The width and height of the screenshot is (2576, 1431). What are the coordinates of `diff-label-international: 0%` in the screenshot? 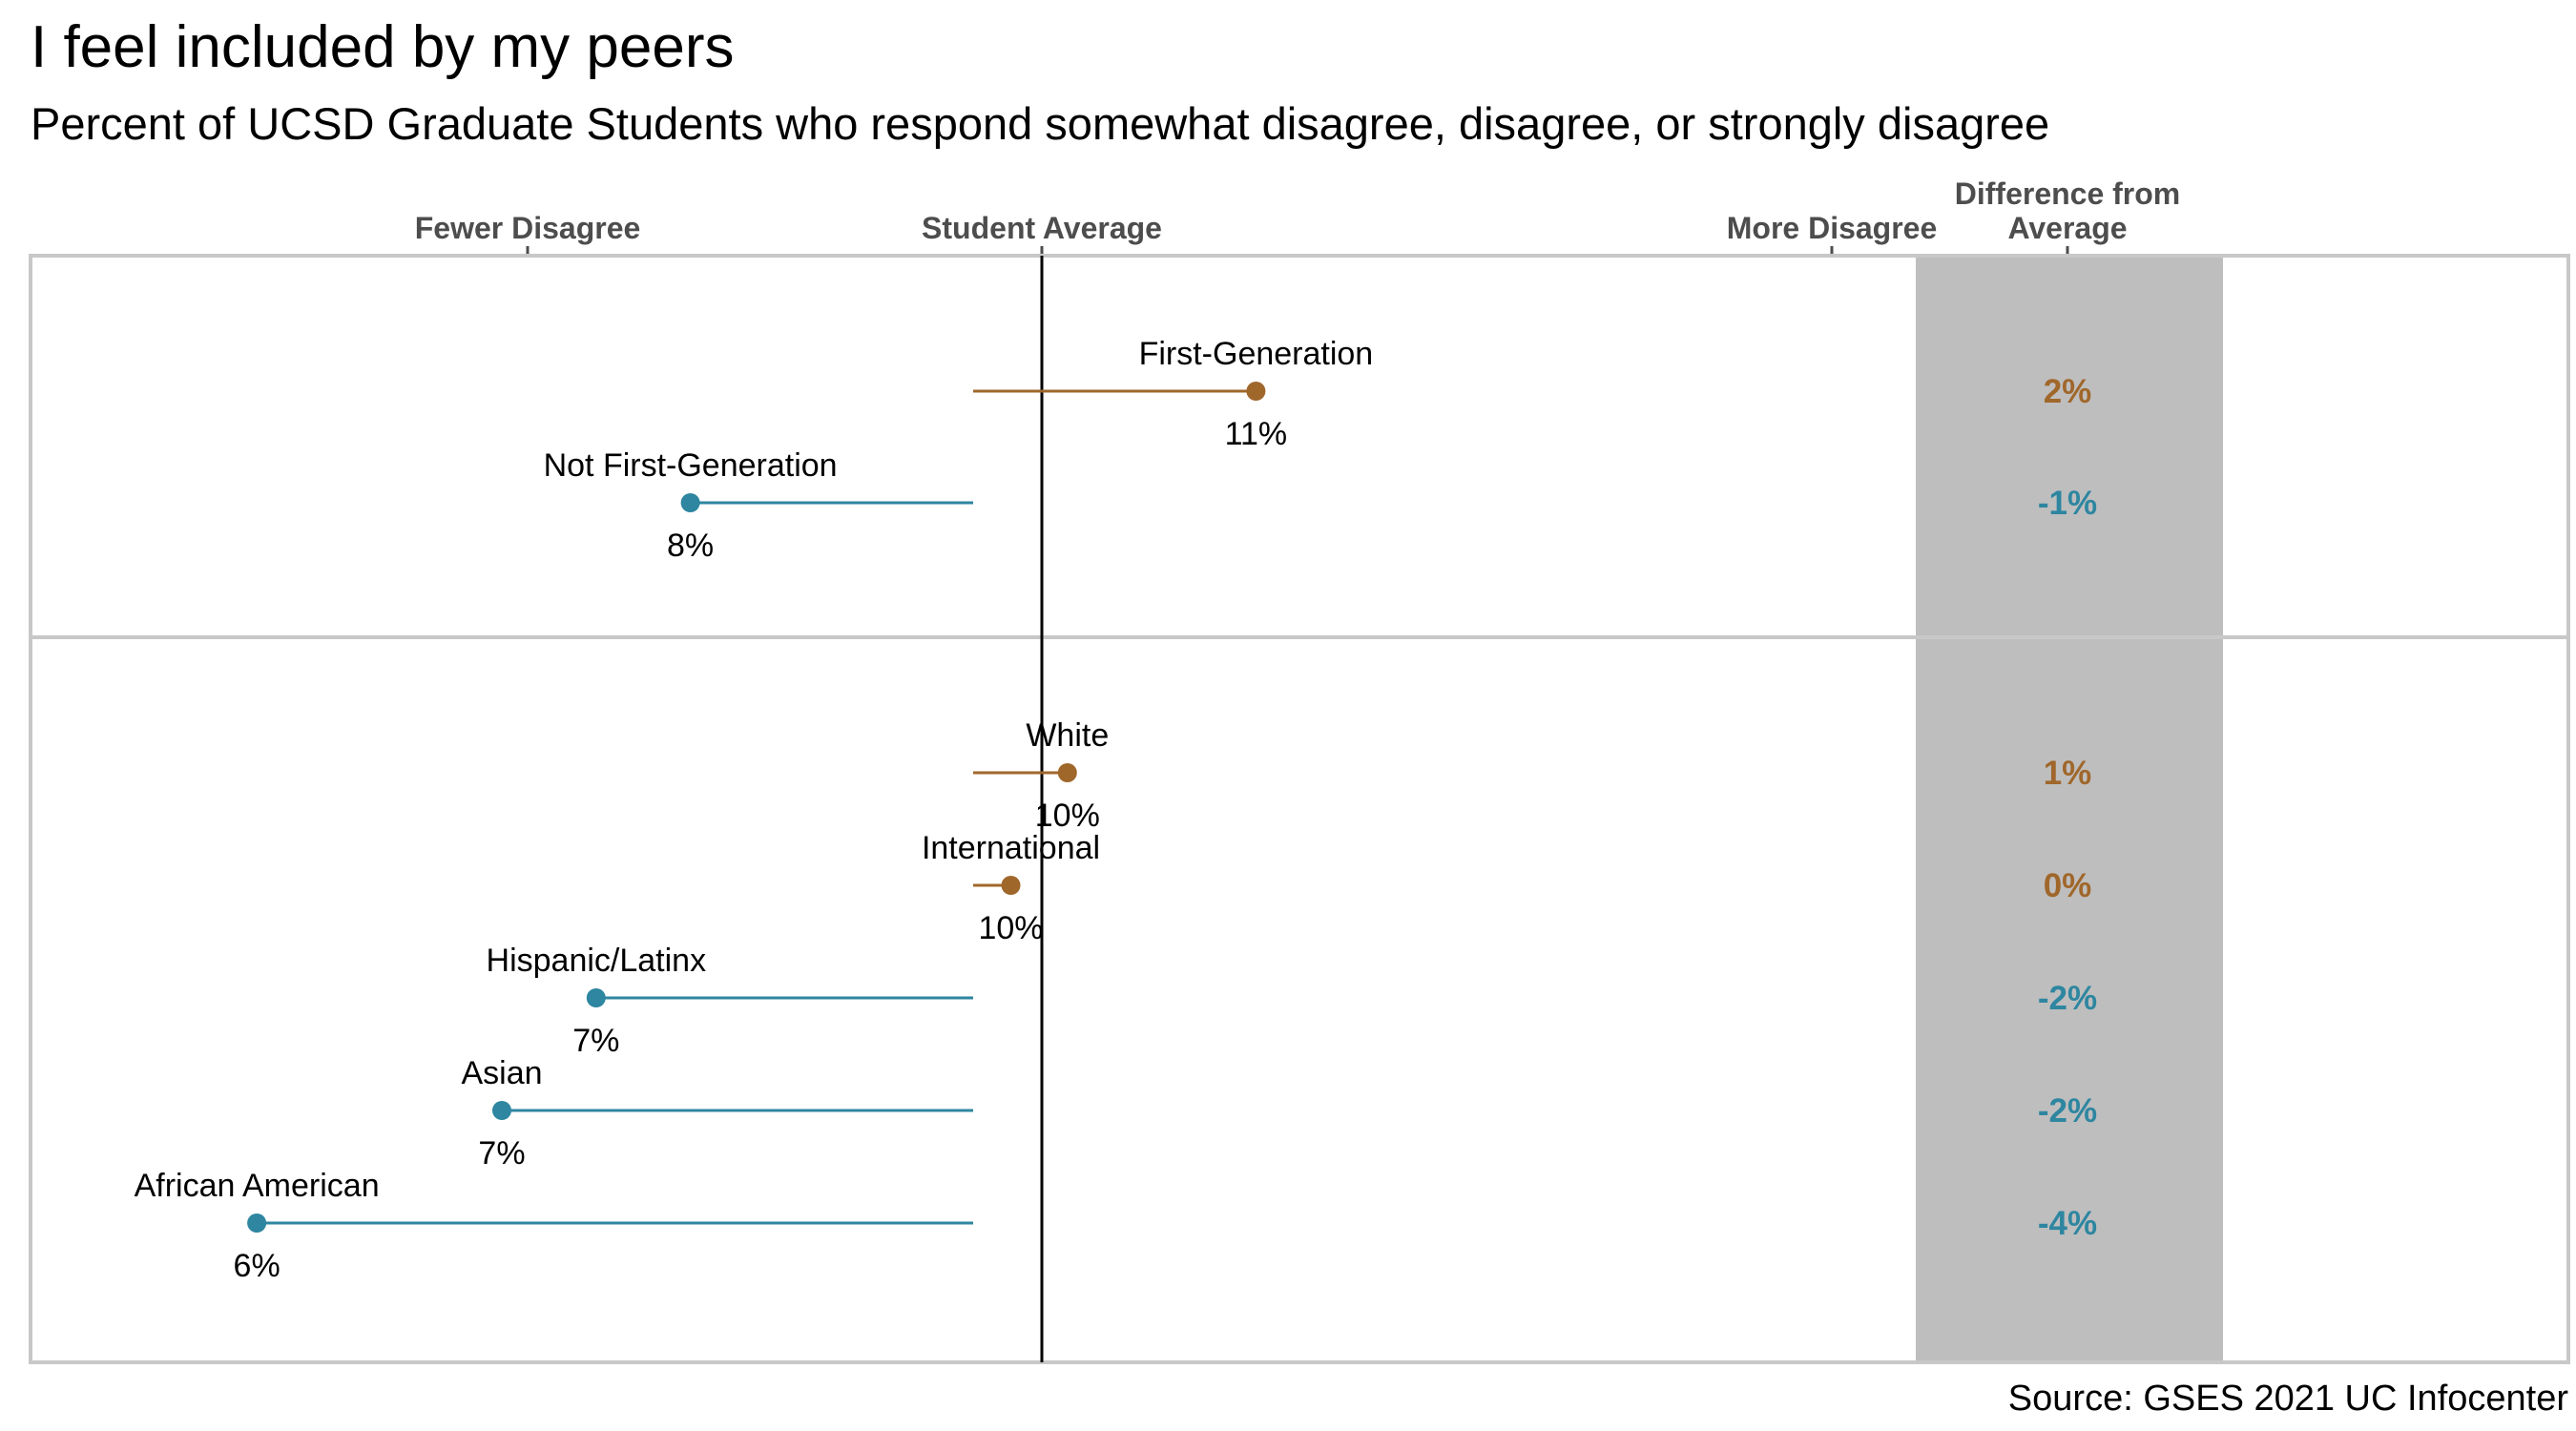 It's located at (2068, 885).